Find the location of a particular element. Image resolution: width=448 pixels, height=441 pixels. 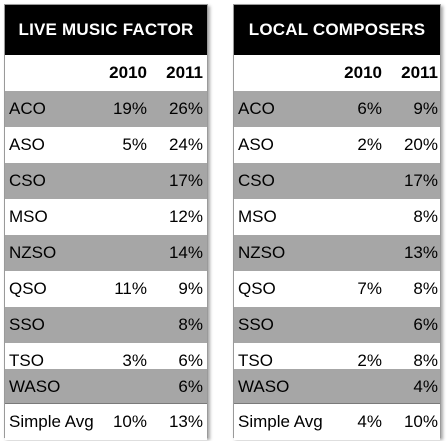

table-row: SSO 6% is located at coordinates (337, 325).